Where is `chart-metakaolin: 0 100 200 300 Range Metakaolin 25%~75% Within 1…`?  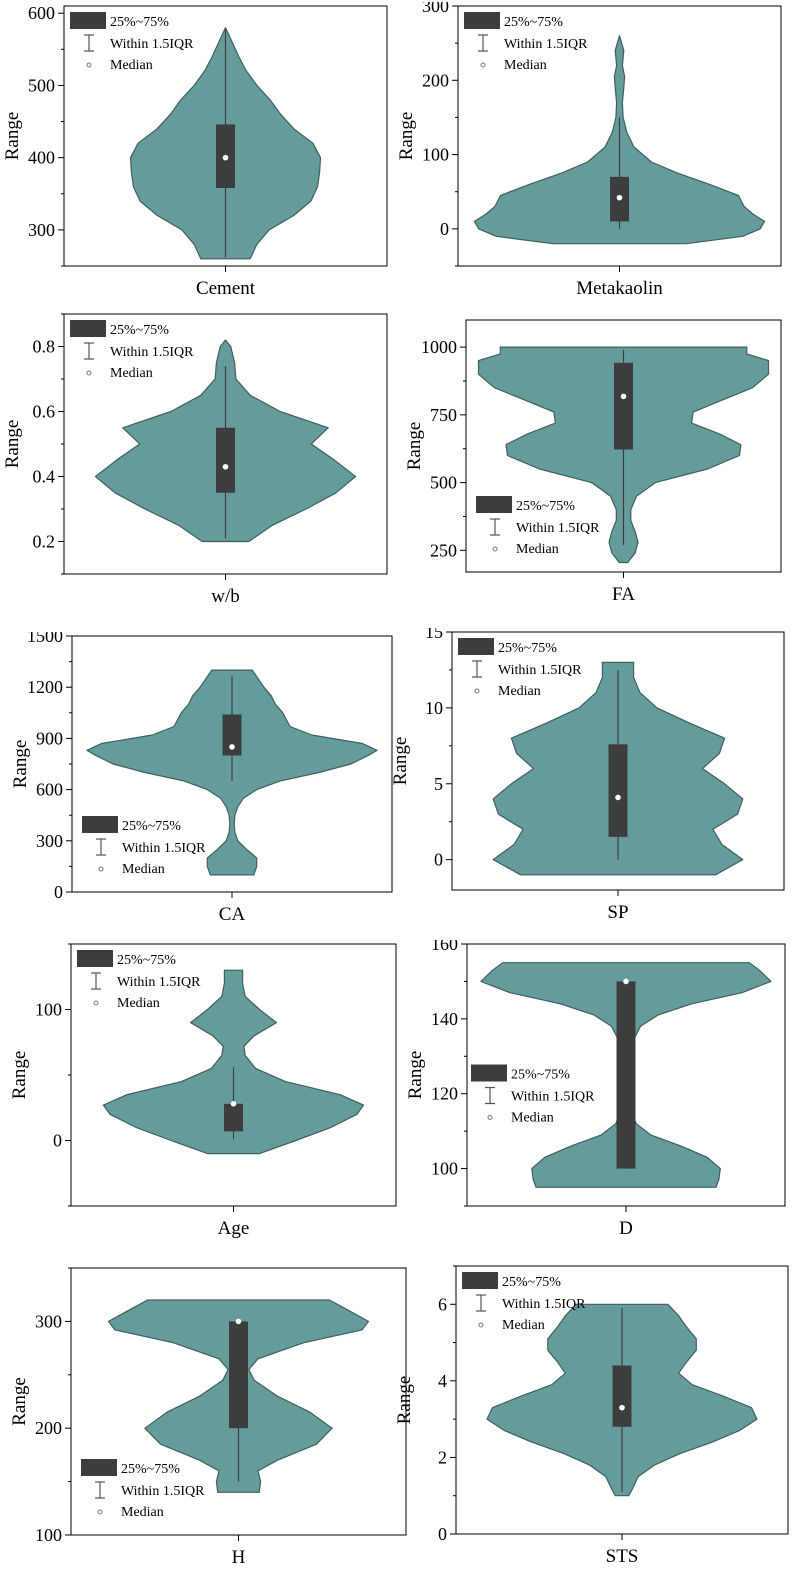 chart-metakaolin: 0 100 200 300 Range Metakaolin 25%~75% Within 1… is located at coordinates (589, 150).